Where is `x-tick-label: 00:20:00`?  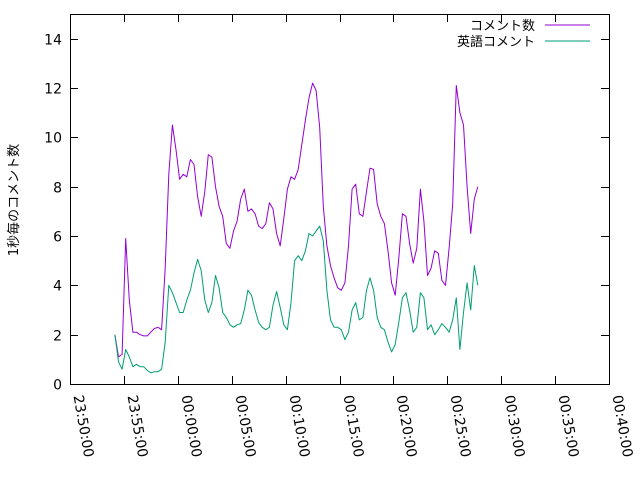 x-tick-label: 00:20:00 is located at coordinates (406, 426).